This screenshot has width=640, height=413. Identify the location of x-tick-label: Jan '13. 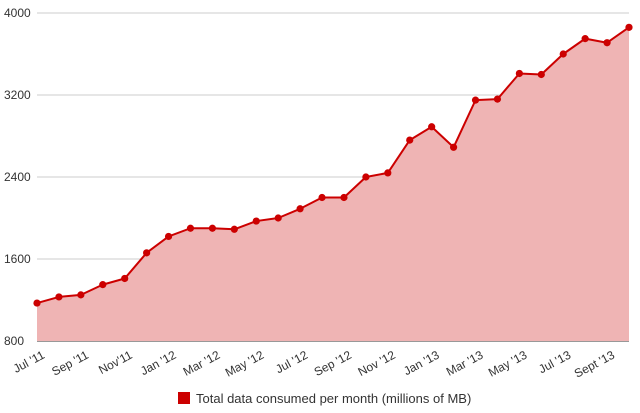
(421, 363).